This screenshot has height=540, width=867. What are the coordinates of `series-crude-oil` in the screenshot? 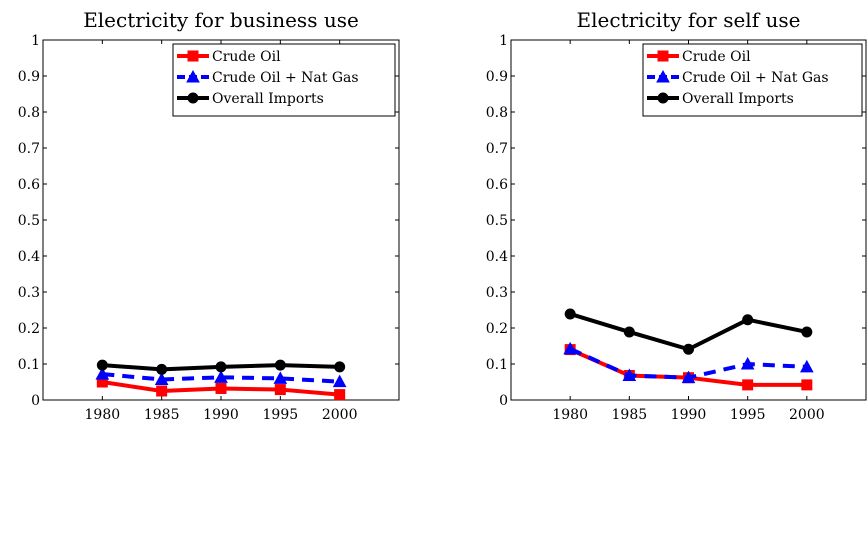 It's located at (221, 388).